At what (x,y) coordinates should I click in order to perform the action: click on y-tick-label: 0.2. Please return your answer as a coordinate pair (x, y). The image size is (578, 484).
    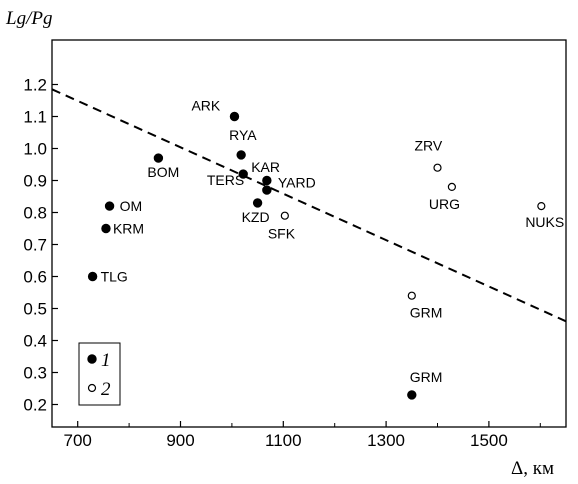
    Looking at the image, I should click on (35, 405).